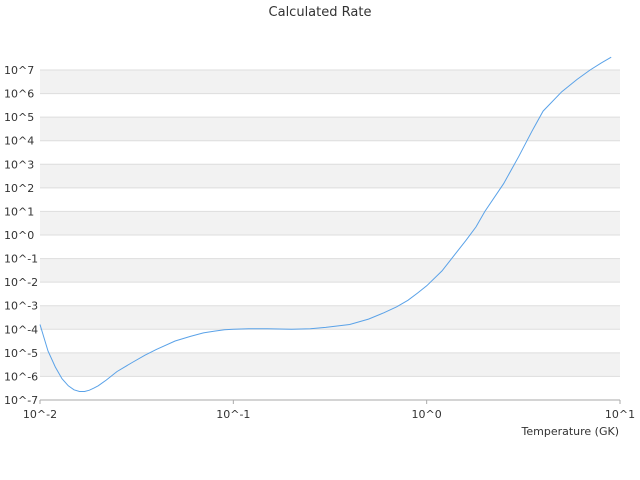 This screenshot has width=640, height=480. What do you see at coordinates (570, 431) in the screenshot?
I see `x-axis-title: Temperature (GK)` at bounding box center [570, 431].